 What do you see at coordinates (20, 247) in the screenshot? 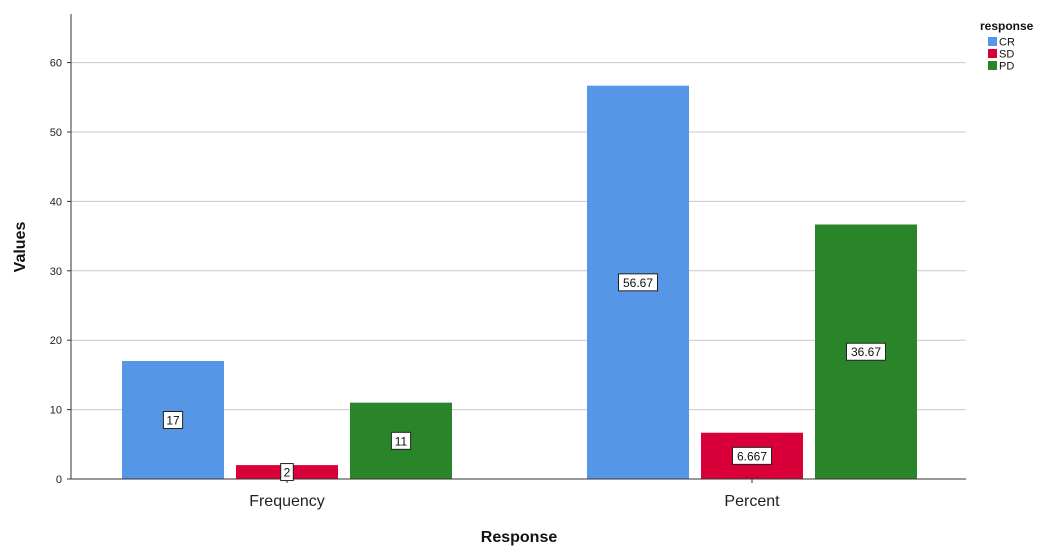
I see `y-axis-title: Values` at bounding box center [20, 247].